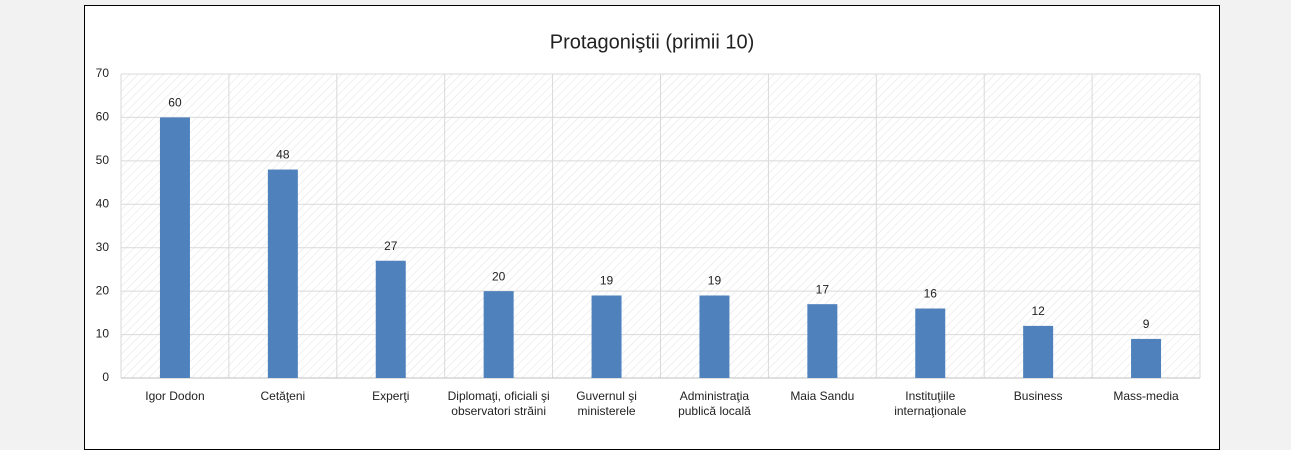 This screenshot has width=1291, height=450. Describe the element at coordinates (931, 294) in the screenshot. I see `data-label: 16` at that location.